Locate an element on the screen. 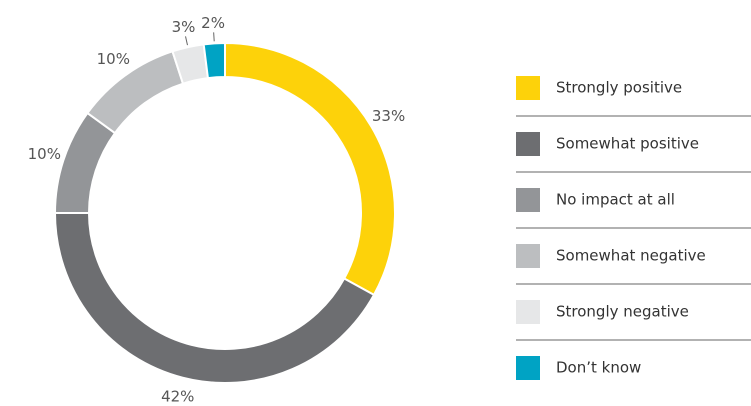 This screenshot has height=406, width=751. legend-label: Somewhat positive is located at coordinates (627, 144).